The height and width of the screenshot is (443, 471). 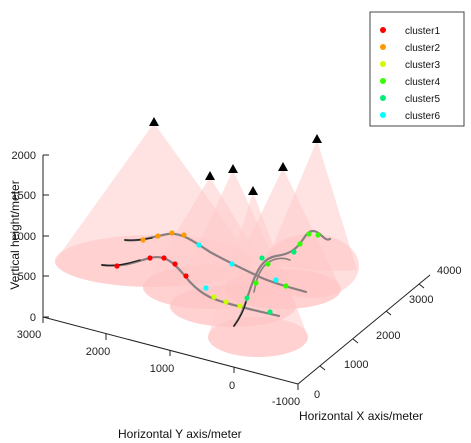 I want to click on y-tick-label: 0, so click(x=232, y=386).